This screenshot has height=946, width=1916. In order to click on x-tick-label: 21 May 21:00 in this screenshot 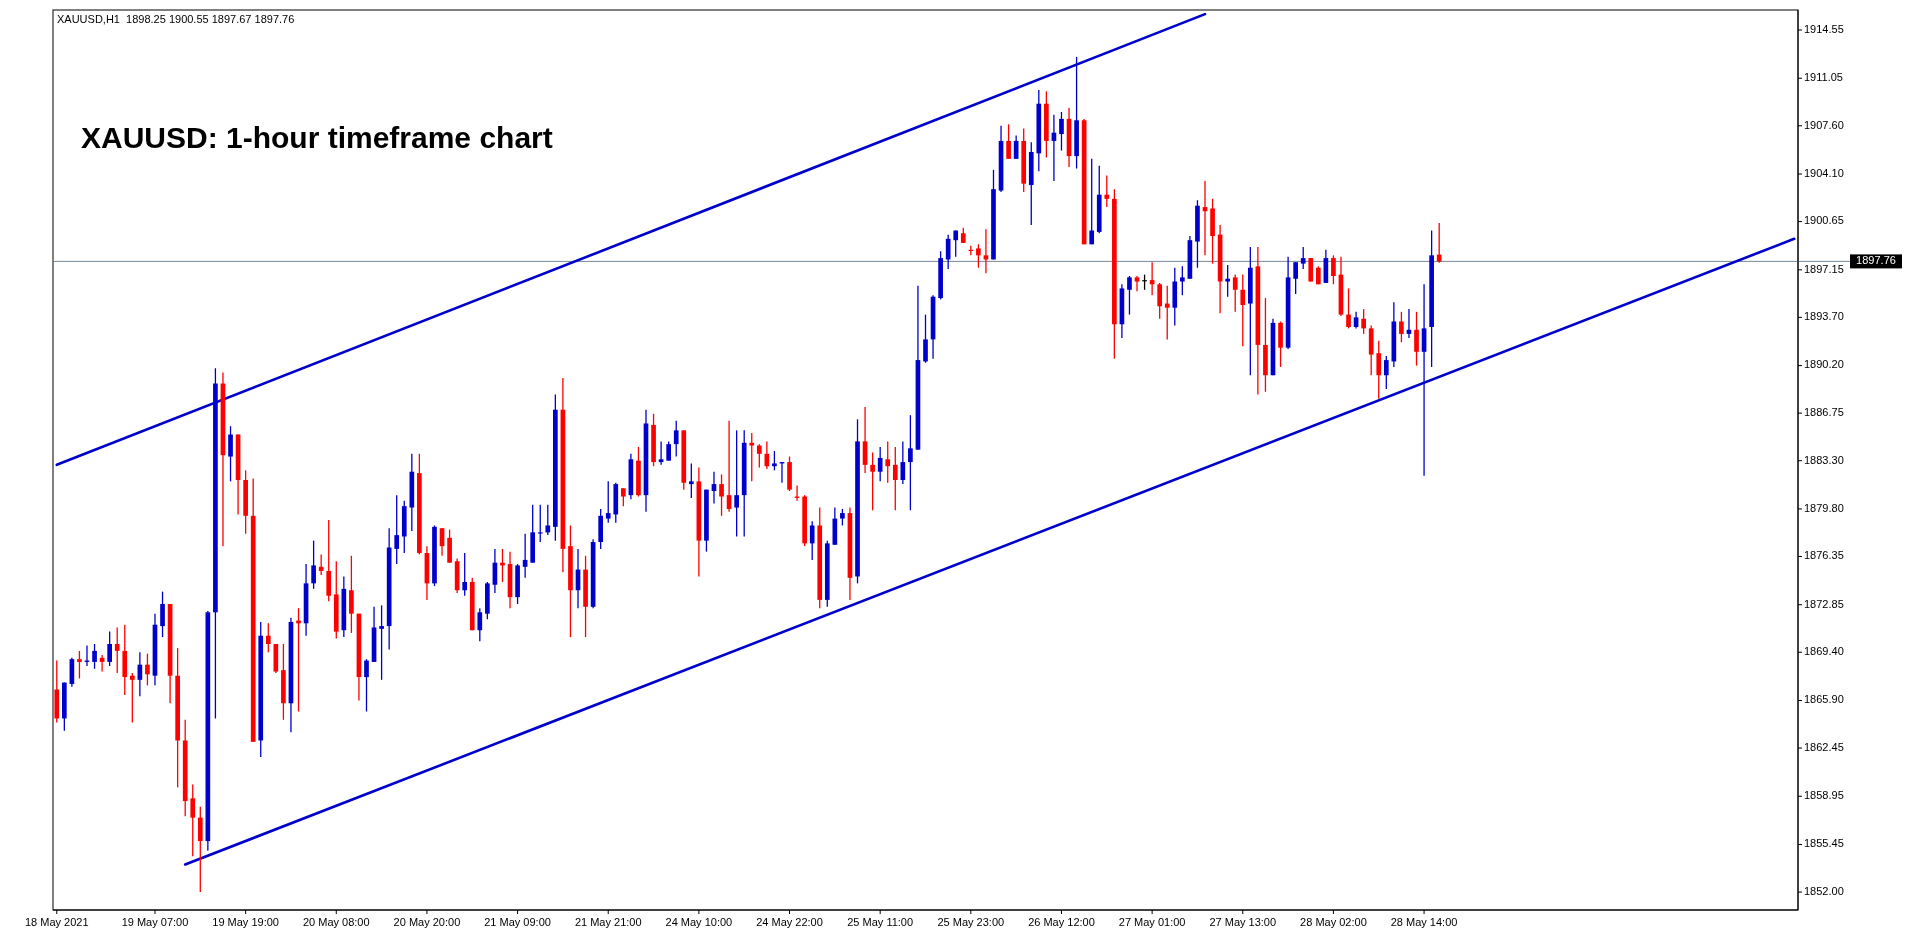, I will do `click(608, 922)`.